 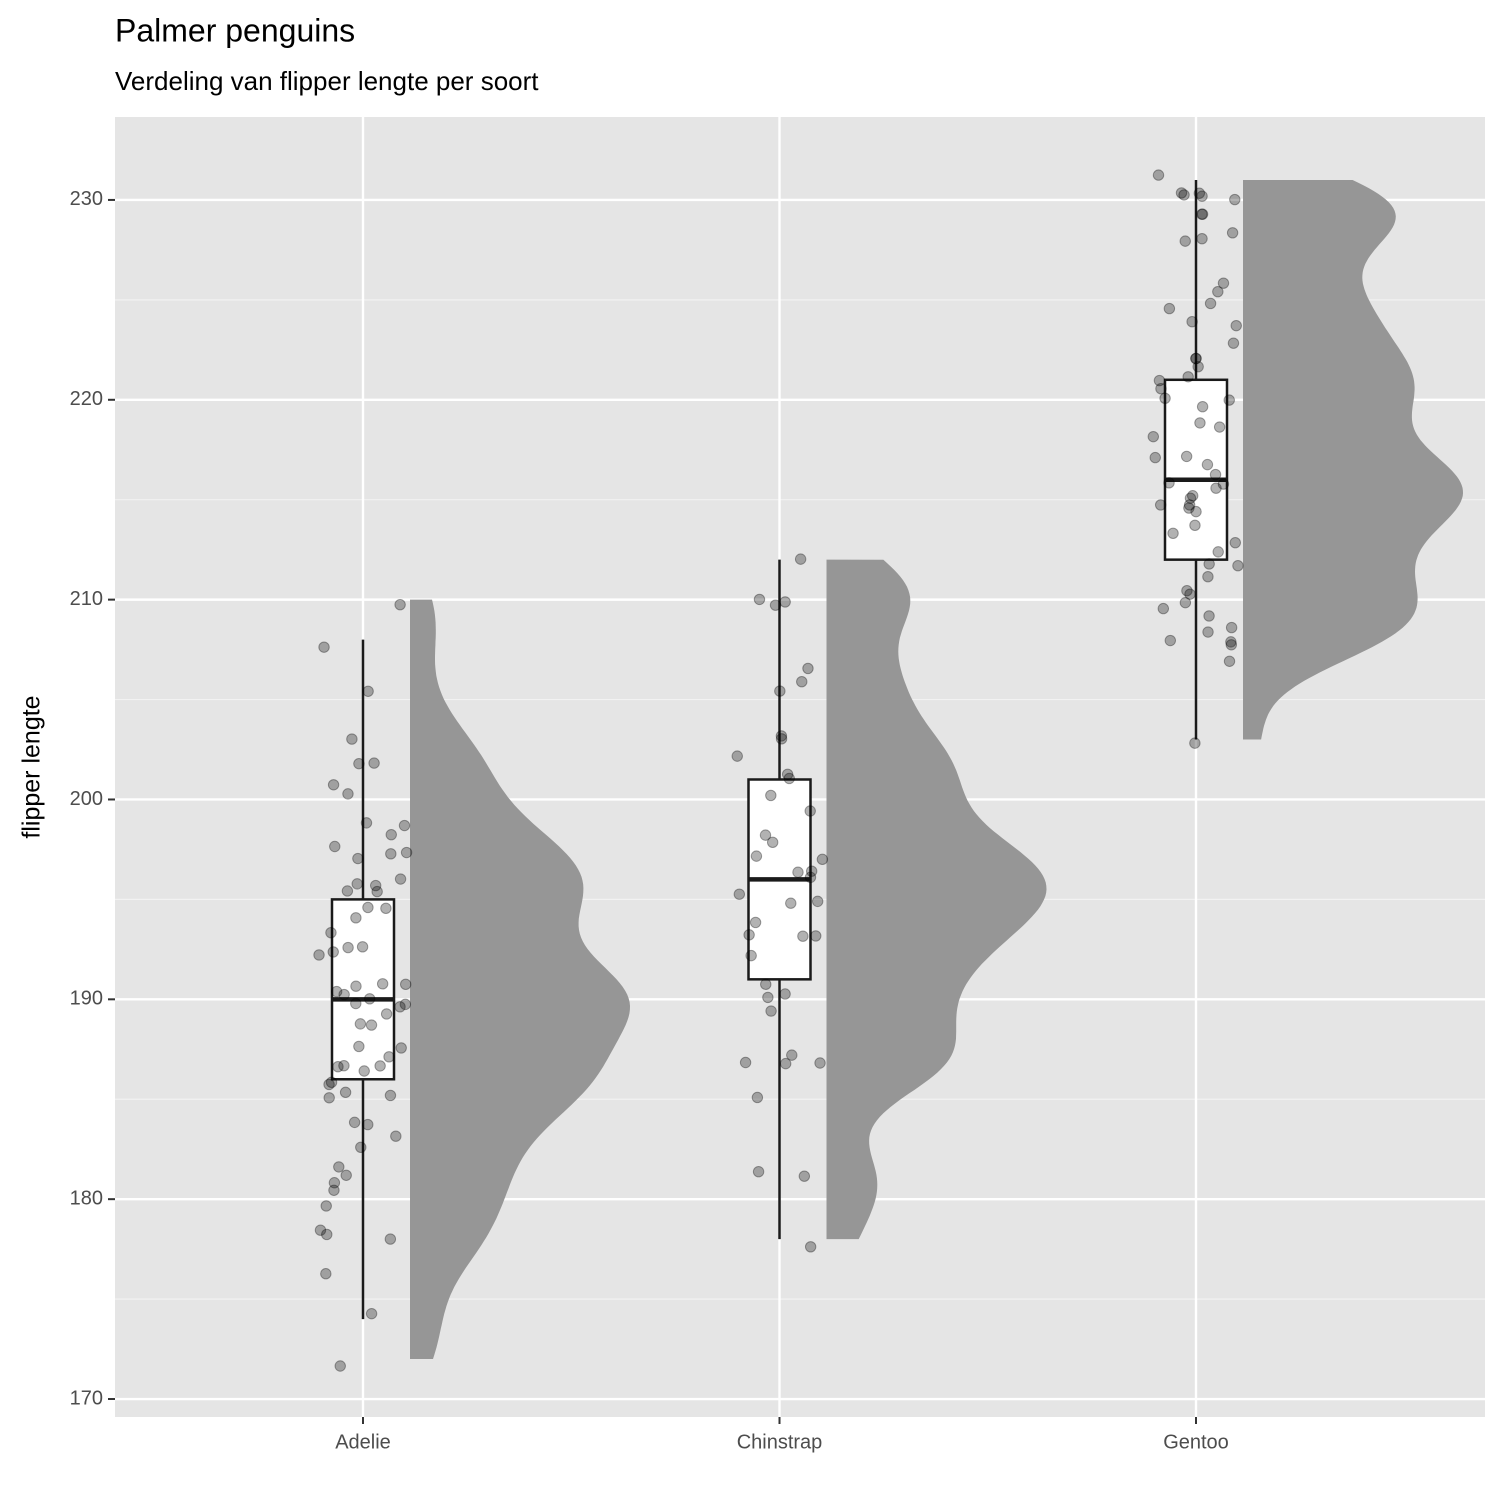 What do you see at coordinates (363, 1442) in the screenshot?
I see `x-tick-label: Adelie` at bounding box center [363, 1442].